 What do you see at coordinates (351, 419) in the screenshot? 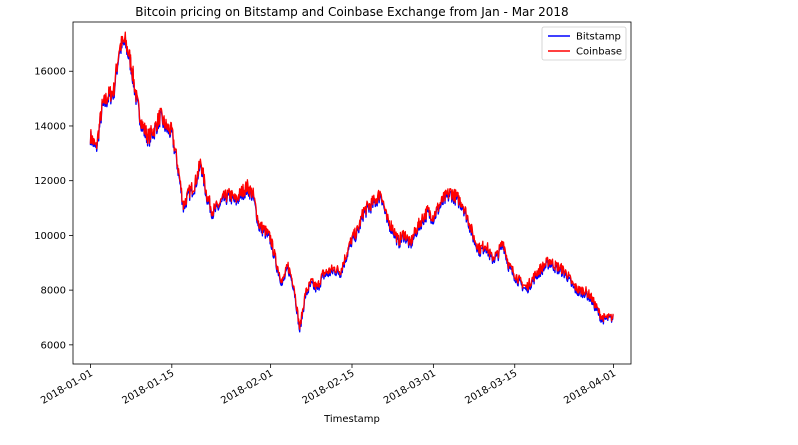
I see `x-axis-label: Timestamp` at bounding box center [351, 419].